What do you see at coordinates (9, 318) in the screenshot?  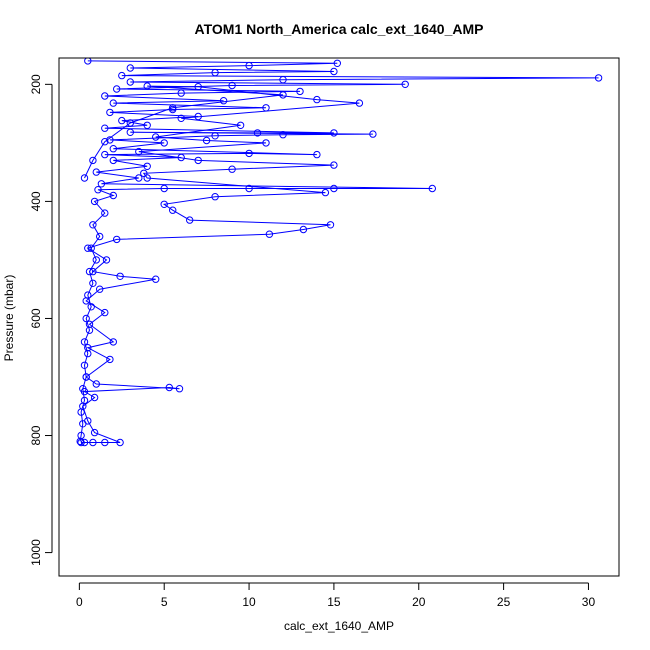 I see `y-axis-label: Pressure (mbar)` at bounding box center [9, 318].